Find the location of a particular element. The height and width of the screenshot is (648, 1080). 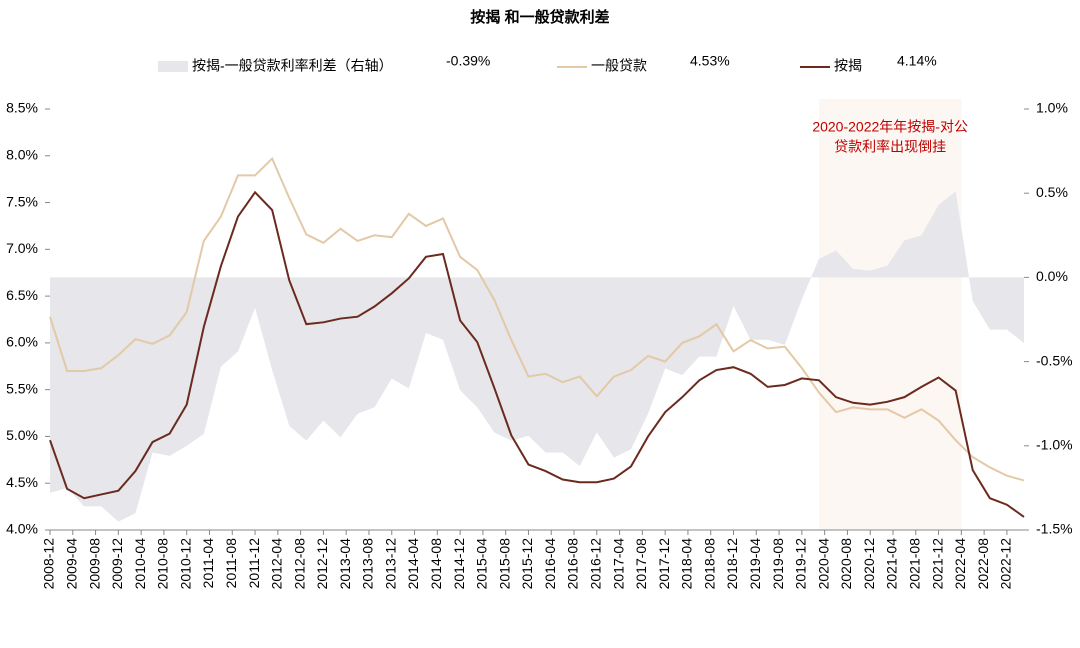

x-tick-label: 2021-08 is located at coordinates (914, 564).